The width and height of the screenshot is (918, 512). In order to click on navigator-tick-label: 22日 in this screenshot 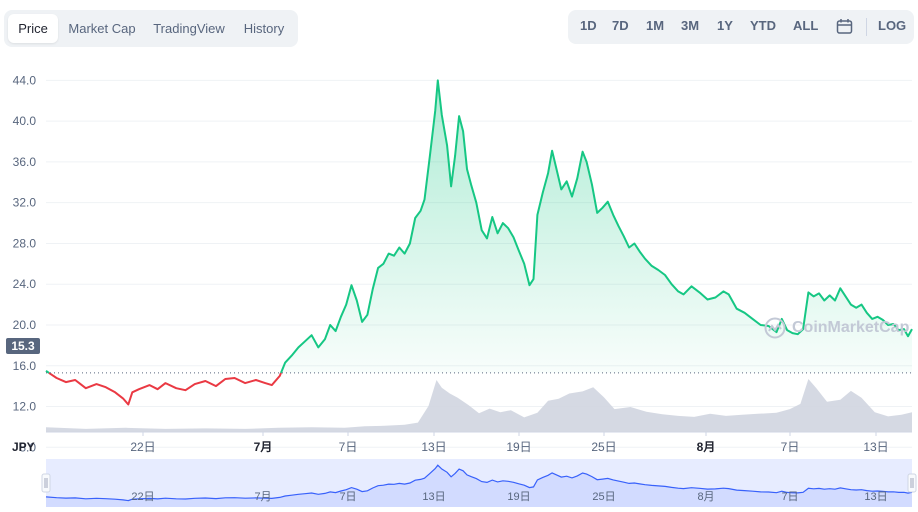, I will do `click(142, 497)`.